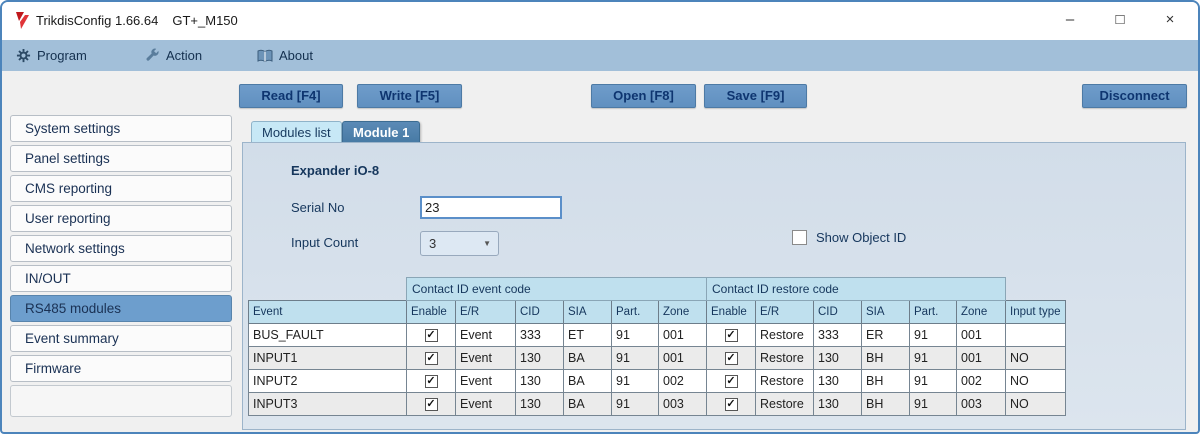  I want to click on show-object-id-checkbox, so click(799, 237).